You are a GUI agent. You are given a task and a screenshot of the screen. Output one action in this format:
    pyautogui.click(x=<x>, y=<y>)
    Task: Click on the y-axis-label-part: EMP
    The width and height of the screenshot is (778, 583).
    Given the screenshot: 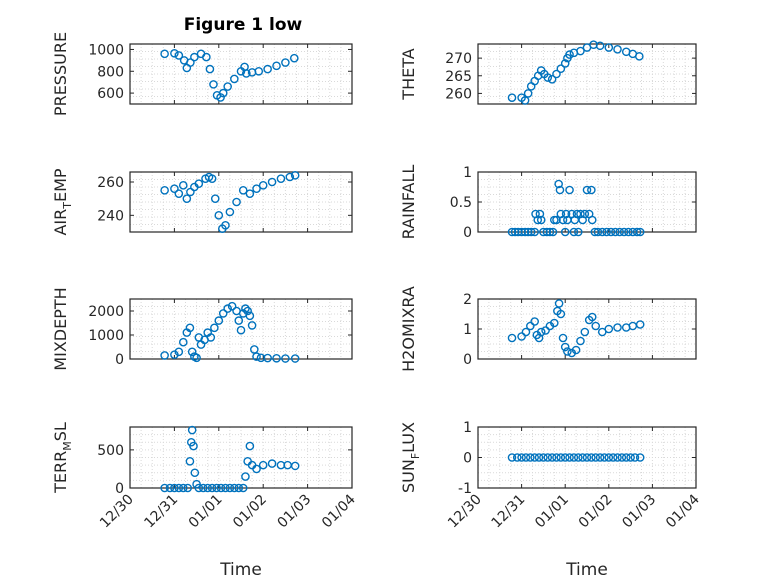 What is the action you would take?
    pyautogui.click(x=60, y=185)
    